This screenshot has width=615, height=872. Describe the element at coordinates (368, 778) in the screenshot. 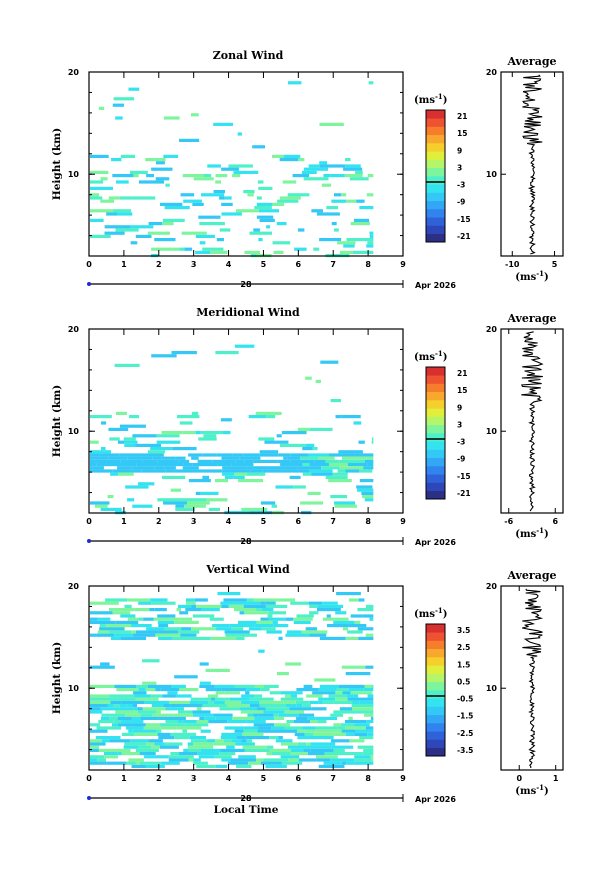

I see `x-tick-label: 8` at that location.